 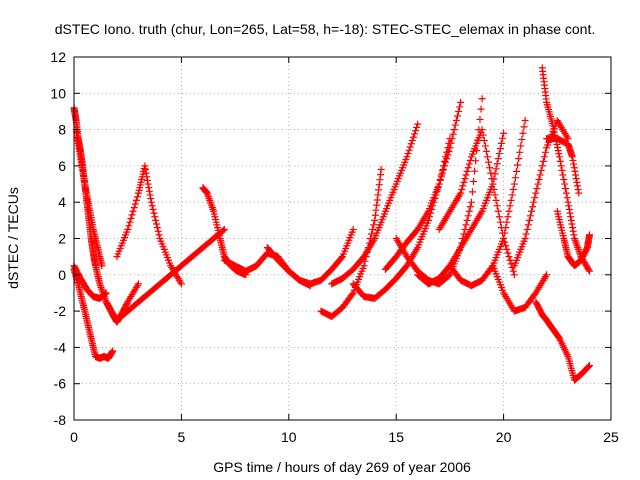 I want to click on y-axis-label: dSTEC / TECUs, so click(x=13, y=238).